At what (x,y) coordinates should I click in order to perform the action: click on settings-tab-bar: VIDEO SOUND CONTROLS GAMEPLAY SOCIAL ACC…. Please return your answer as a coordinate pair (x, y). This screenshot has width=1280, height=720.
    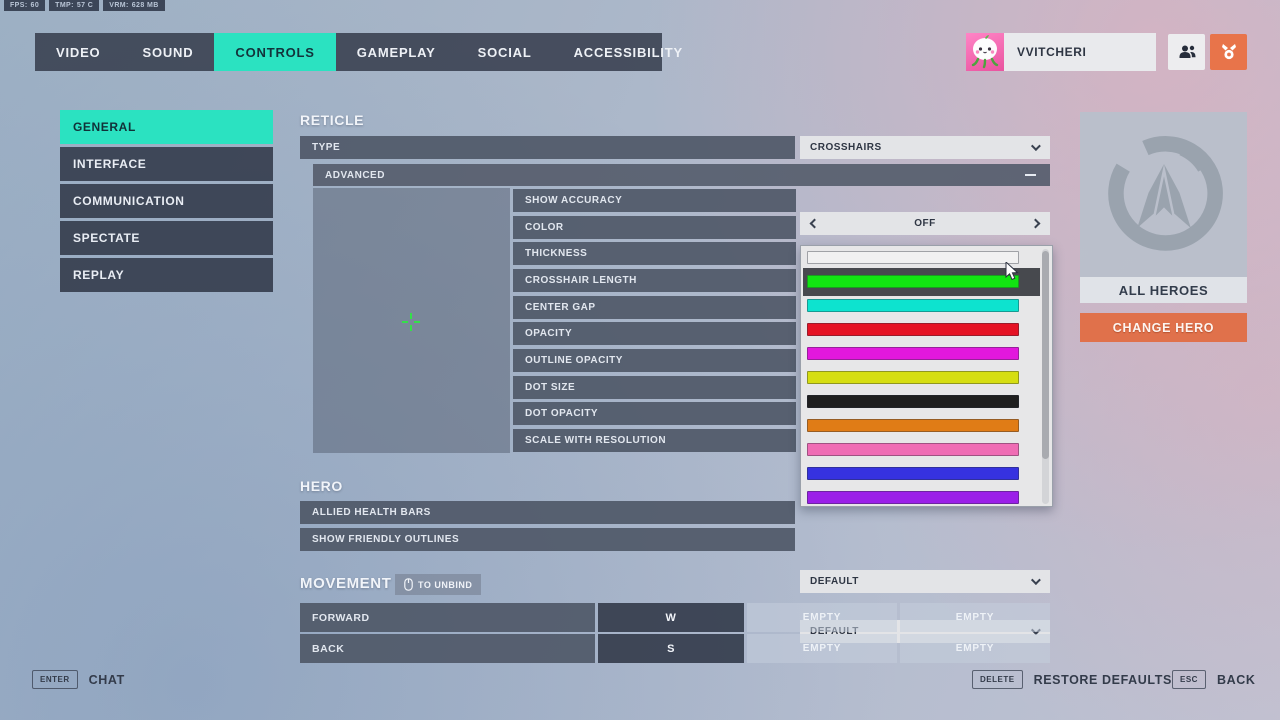
    Looking at the image, I should click on (358, 52).